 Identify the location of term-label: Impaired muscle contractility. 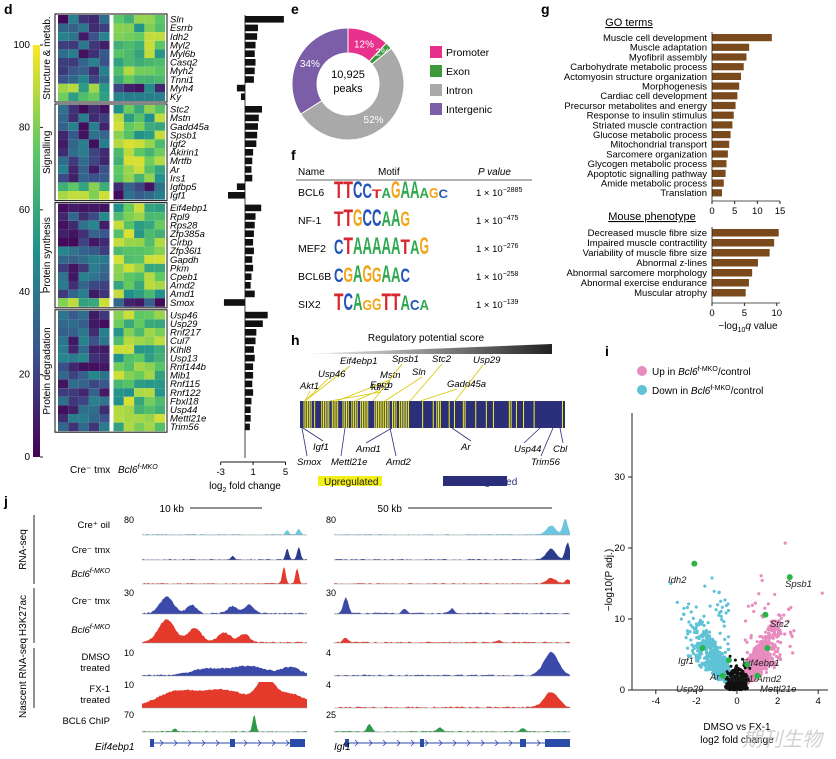
(647, 243).